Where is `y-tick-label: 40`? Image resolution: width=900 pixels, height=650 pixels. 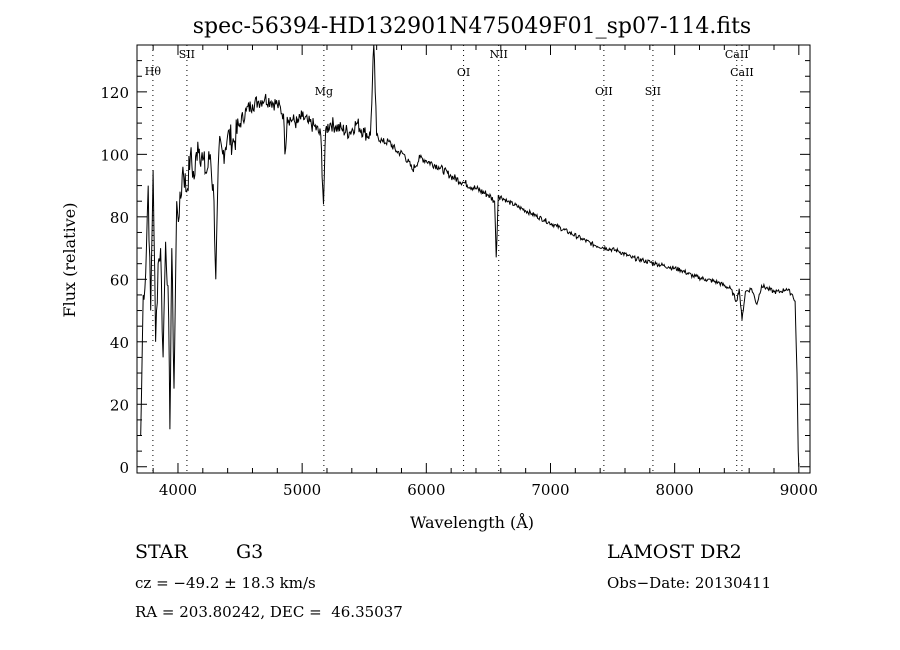 y-tick-label: 40 is located at coordinates (119, 343).